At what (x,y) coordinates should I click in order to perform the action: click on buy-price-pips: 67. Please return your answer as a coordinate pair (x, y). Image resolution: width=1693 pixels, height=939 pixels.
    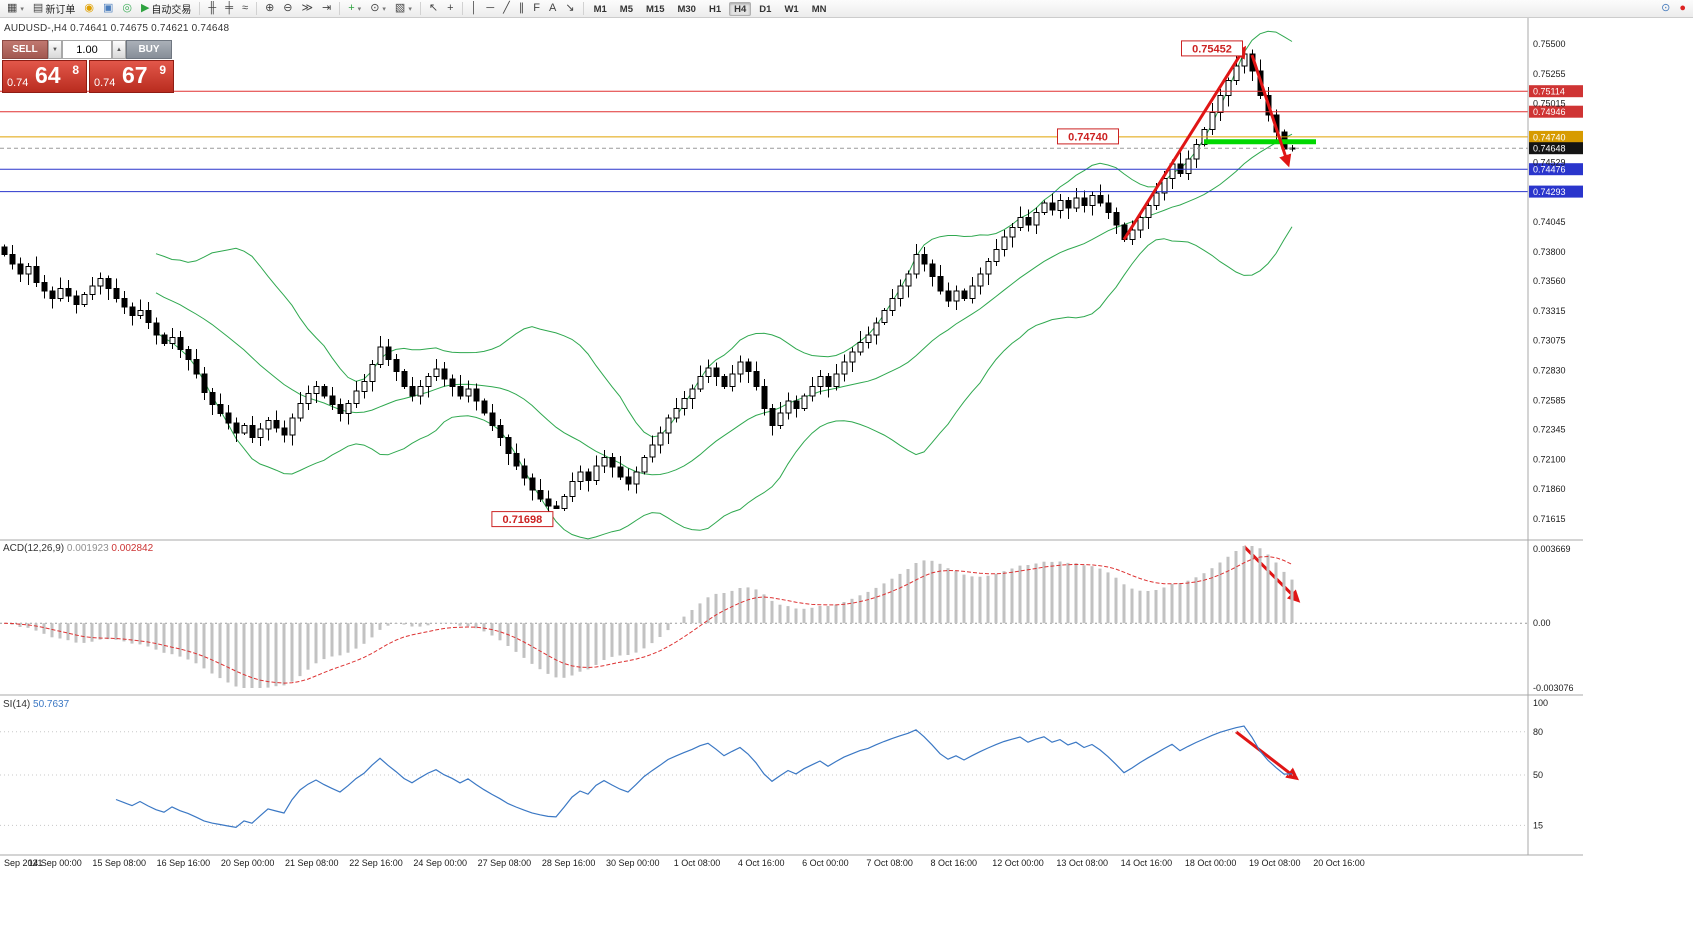
    Looking at the image, I should click on (135, 75).